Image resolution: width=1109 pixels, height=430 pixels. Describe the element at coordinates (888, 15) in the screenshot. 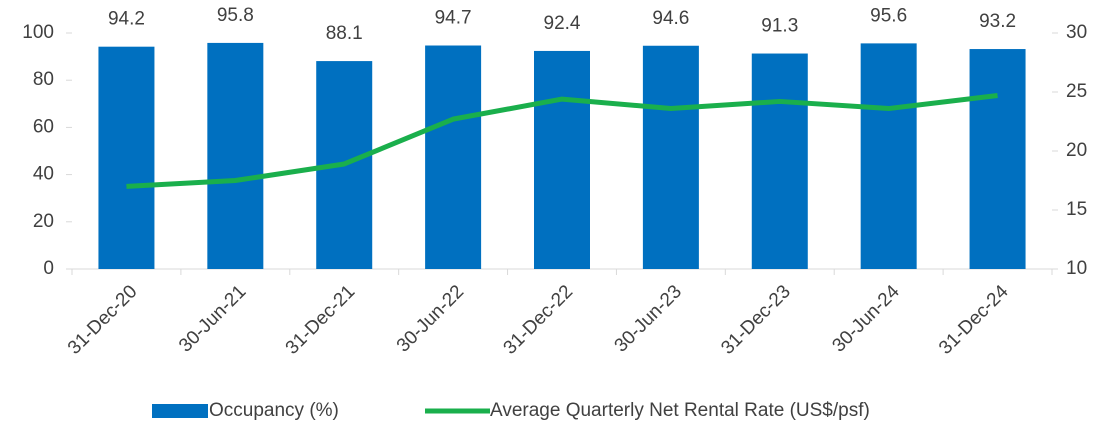

I see `data-label: 95.6` at that location.